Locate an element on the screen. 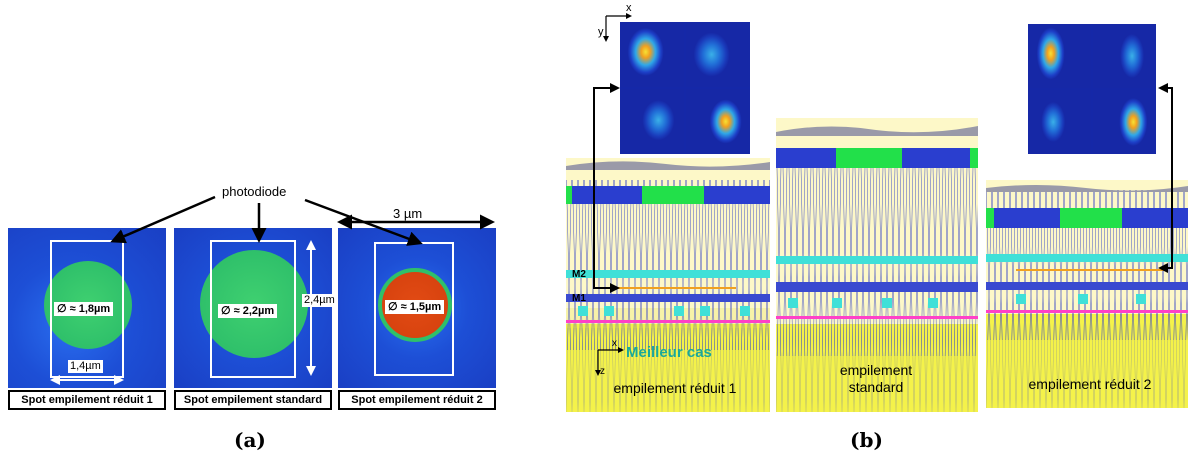  xy-axis-icon is located at coordinates (617, 27).